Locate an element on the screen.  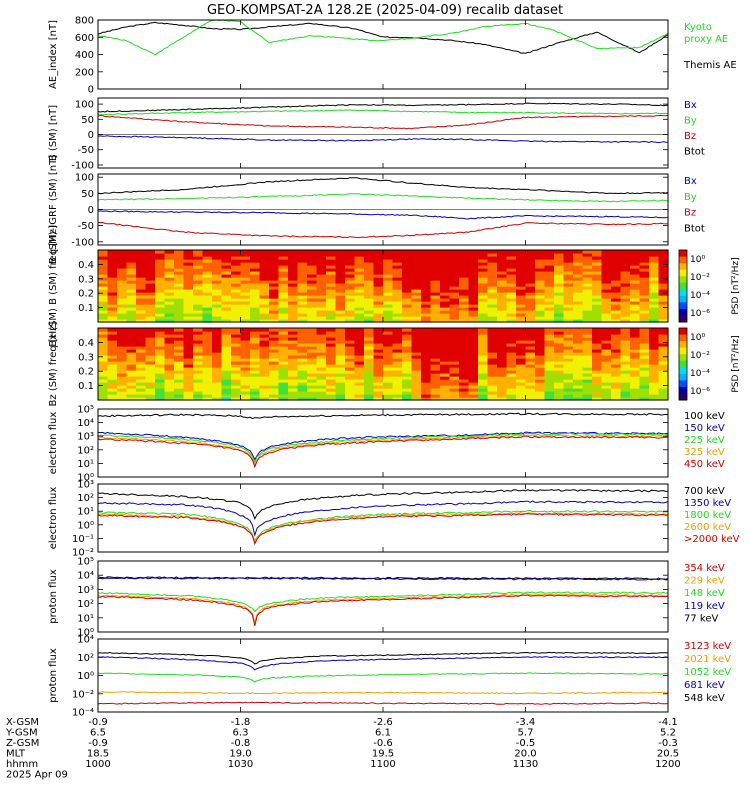
legend-entry: 450 keV is located at coordinates (704, 464).